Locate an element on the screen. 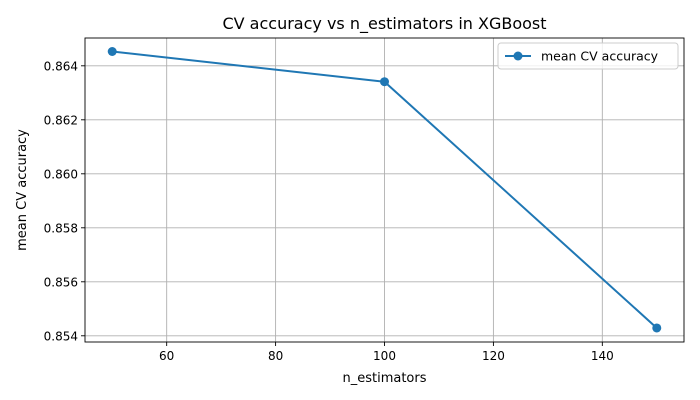 This screenshot has width=700, height=400. y-axis-label: mean CV accuracy is located at coordinates (22, 190).